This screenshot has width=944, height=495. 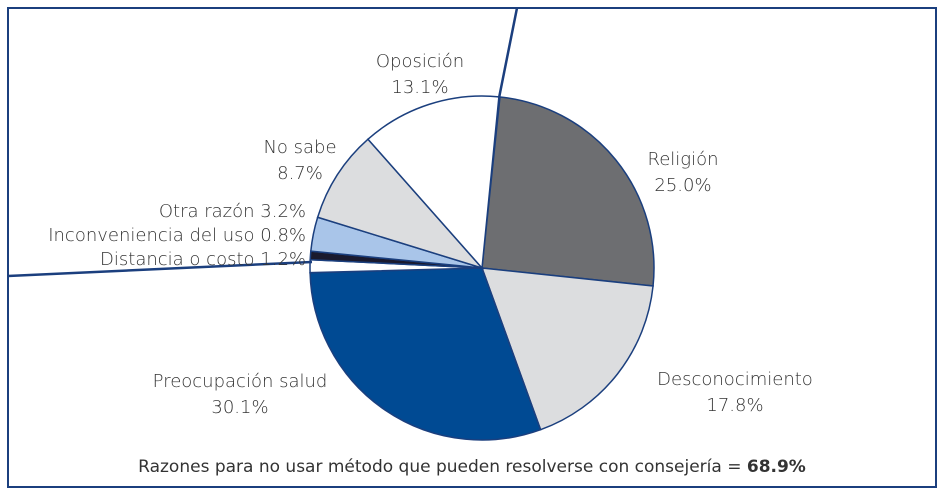 What do you see at coordinates (776, 467) in the screenshot?
I see `annotation-value: 68.9%` at bounding box center [776, 467].